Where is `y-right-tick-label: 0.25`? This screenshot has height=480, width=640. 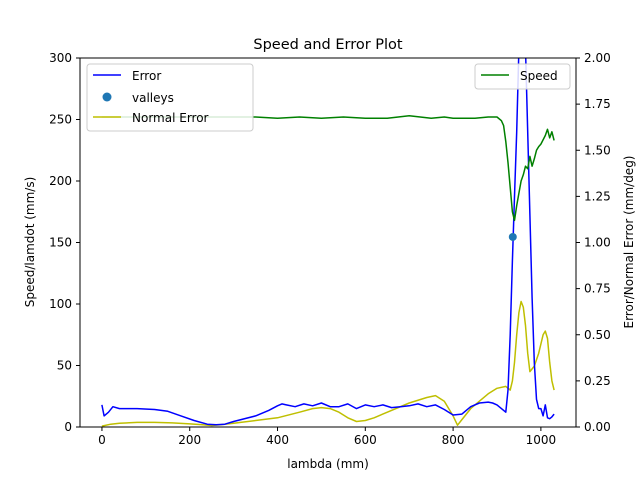
y-right-tick-label: 0.25 is located at coordinates (597, 381).